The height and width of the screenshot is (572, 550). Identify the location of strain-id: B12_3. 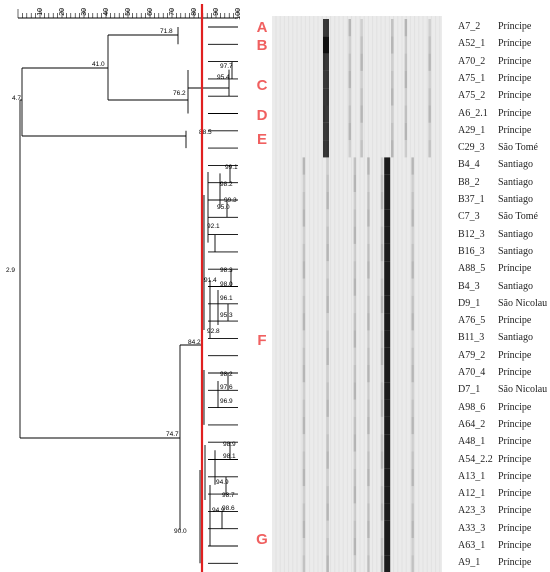
(471, 234).